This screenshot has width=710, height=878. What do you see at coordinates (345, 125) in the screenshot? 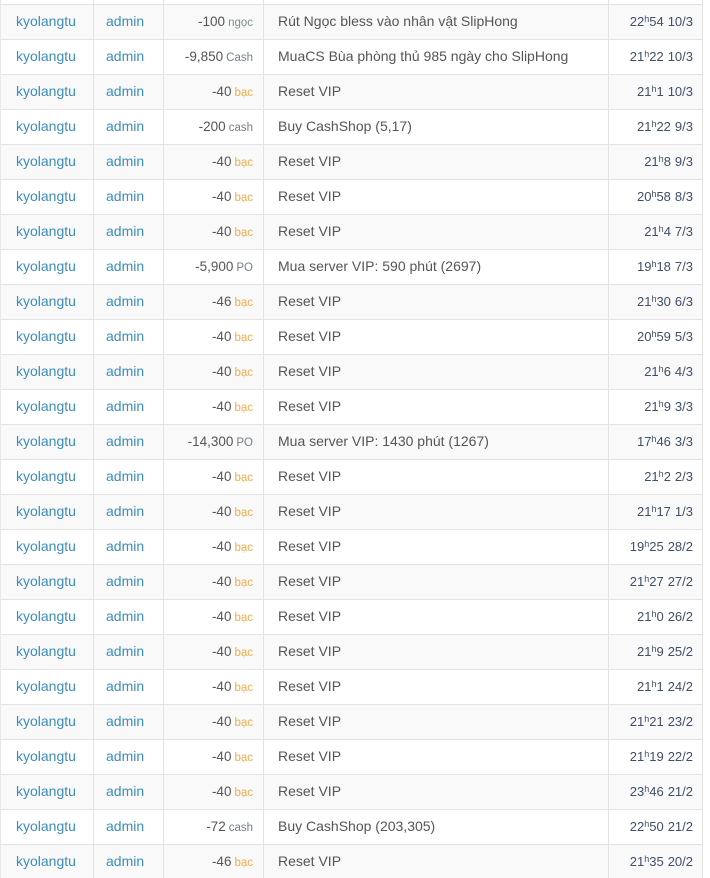
I see `description-text: Buy CashShop (5,17)` at bounding box center [345, 125].